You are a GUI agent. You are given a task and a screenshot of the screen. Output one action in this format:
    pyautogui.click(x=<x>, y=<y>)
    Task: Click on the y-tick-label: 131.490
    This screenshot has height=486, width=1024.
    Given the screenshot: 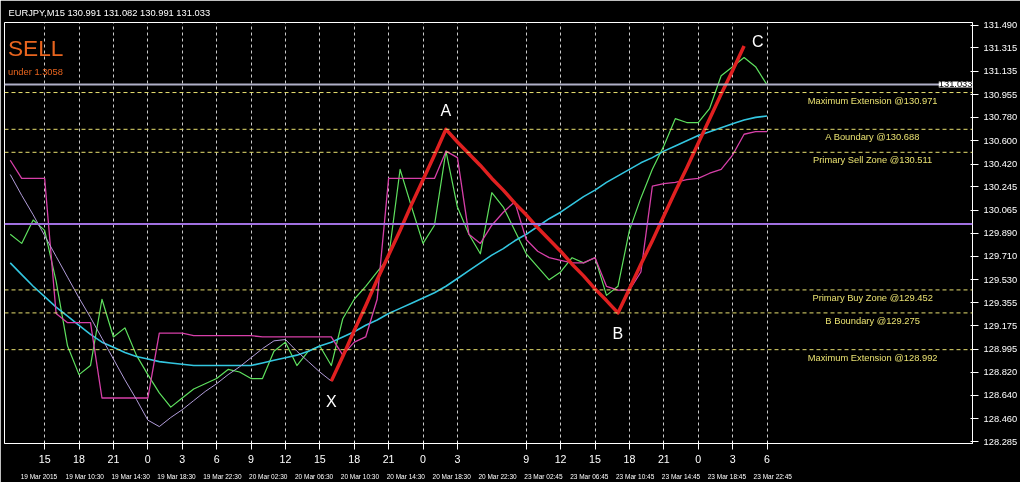 What is the action you would take?
    pyautogui.click(x=1000, y=25)
    